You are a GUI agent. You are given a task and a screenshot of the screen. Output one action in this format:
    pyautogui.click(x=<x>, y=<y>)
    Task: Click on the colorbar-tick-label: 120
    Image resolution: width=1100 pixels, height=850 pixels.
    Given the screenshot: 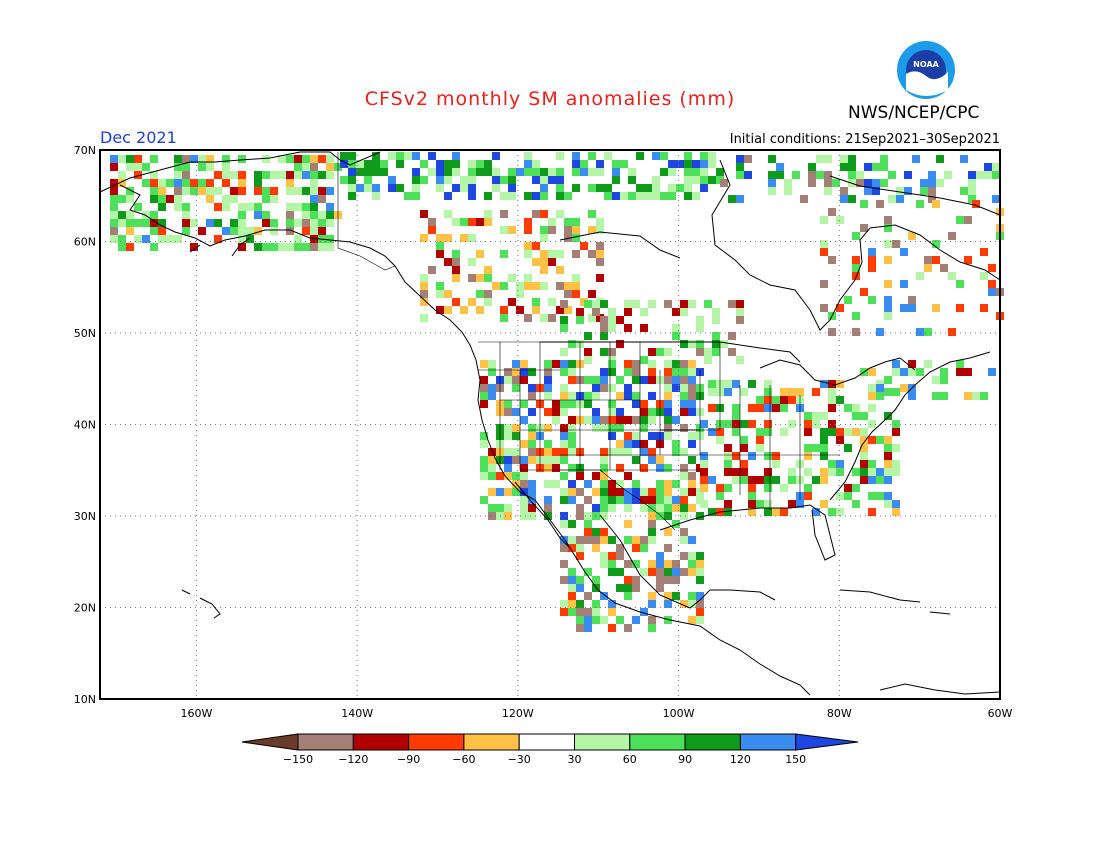 What is the action you would take?
    pyautogui.click(x=740, y=759)
    